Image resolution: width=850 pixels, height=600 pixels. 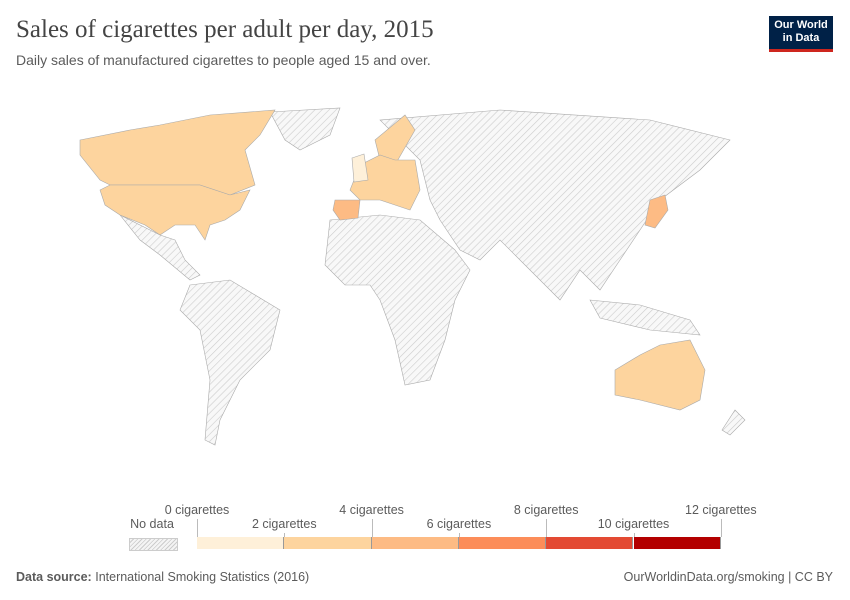 I want to click on region-australia, so click(x=660, y=375).